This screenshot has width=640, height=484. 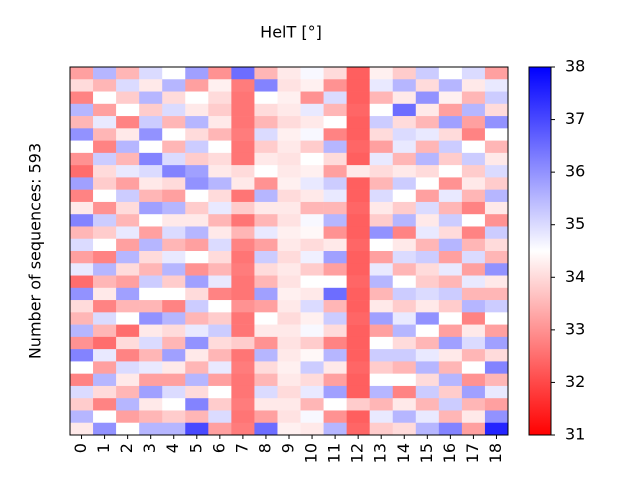 I want to click on x-tick-label: 0, so click(x=80, y=448).